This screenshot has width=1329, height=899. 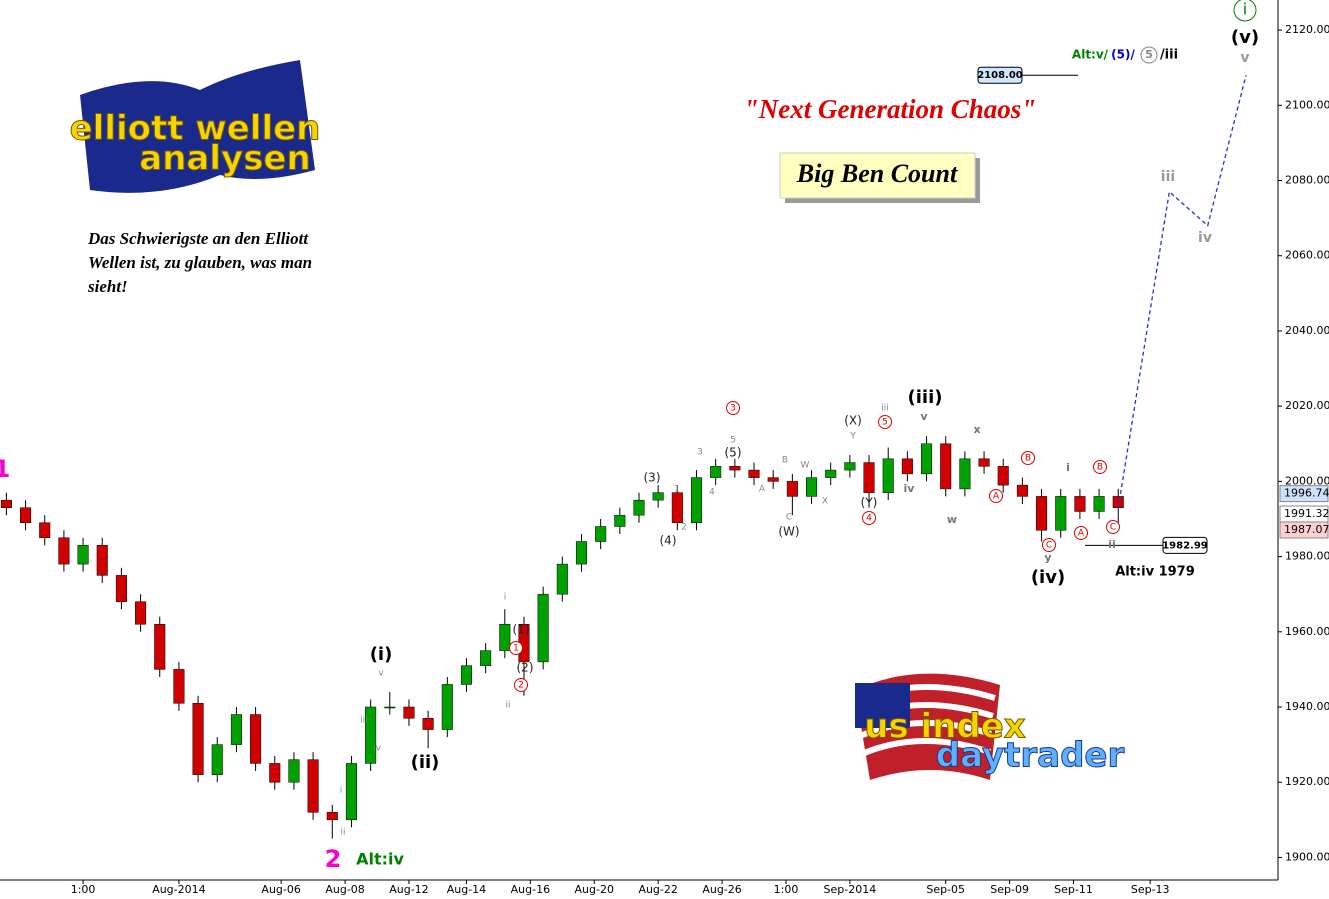 I want to click on x-tick-label: Aug-2014, so click(x=178, y=889).